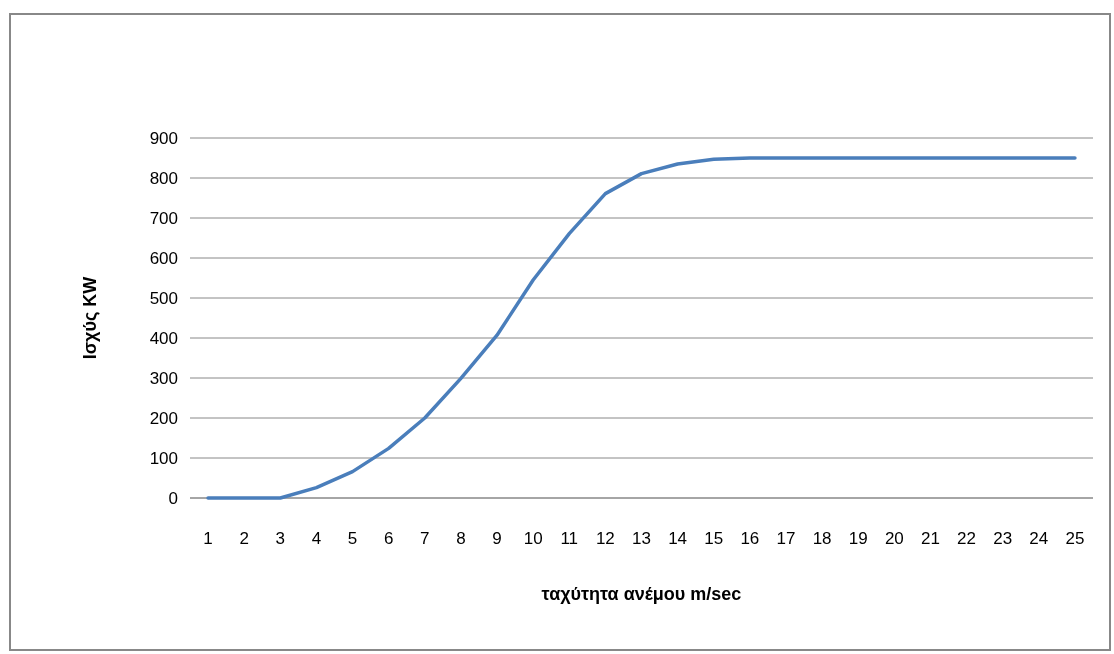 This screenshot has height=654, width=1114. Describe the element at coordinates (461, 538) in the screenshot. I see `x-tick-label: 8` at that location.